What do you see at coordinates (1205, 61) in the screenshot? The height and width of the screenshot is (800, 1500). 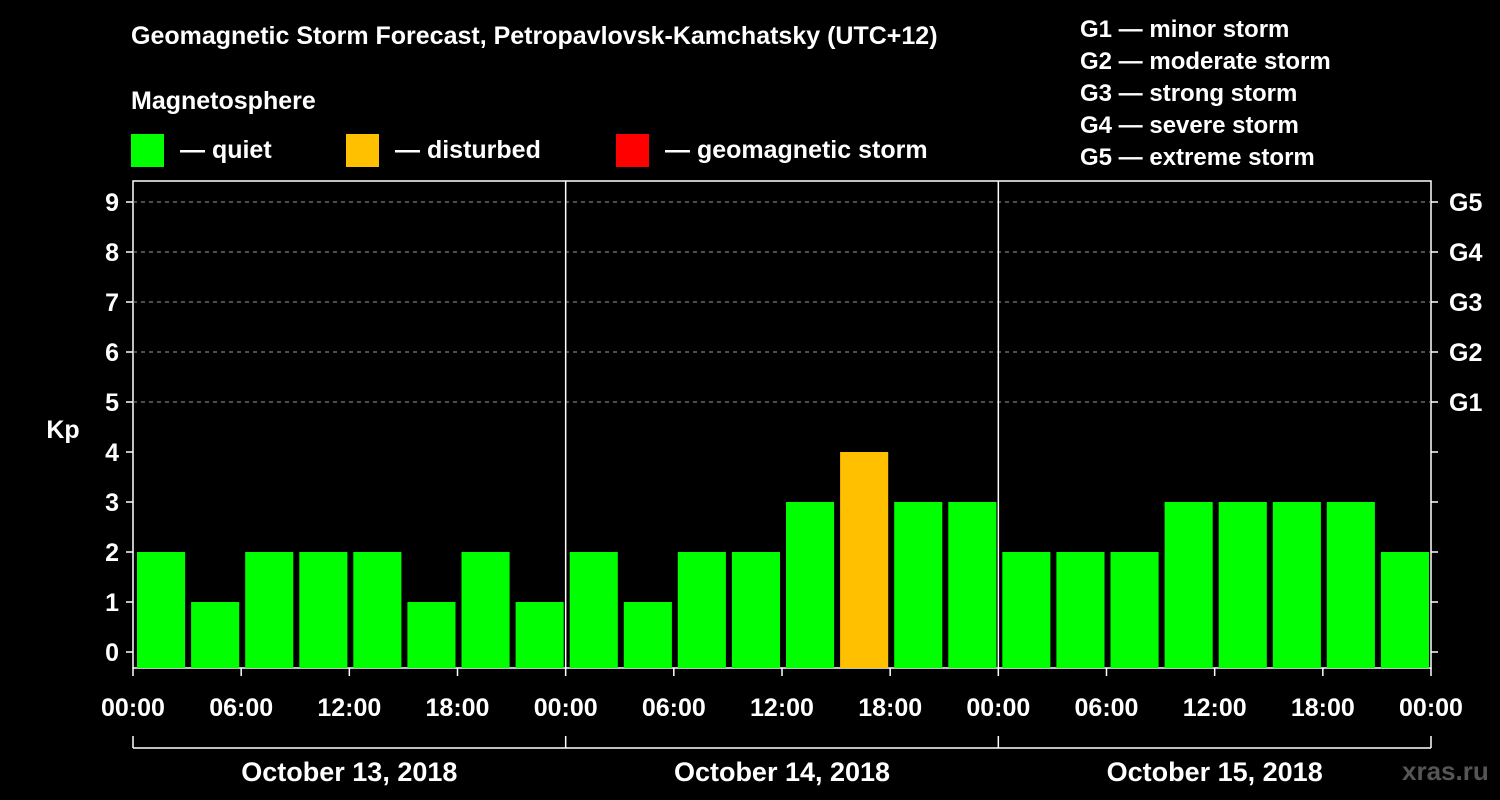 I see `storm-level-g2: G2 — moderate storm` at bounding box center [1205, 61].